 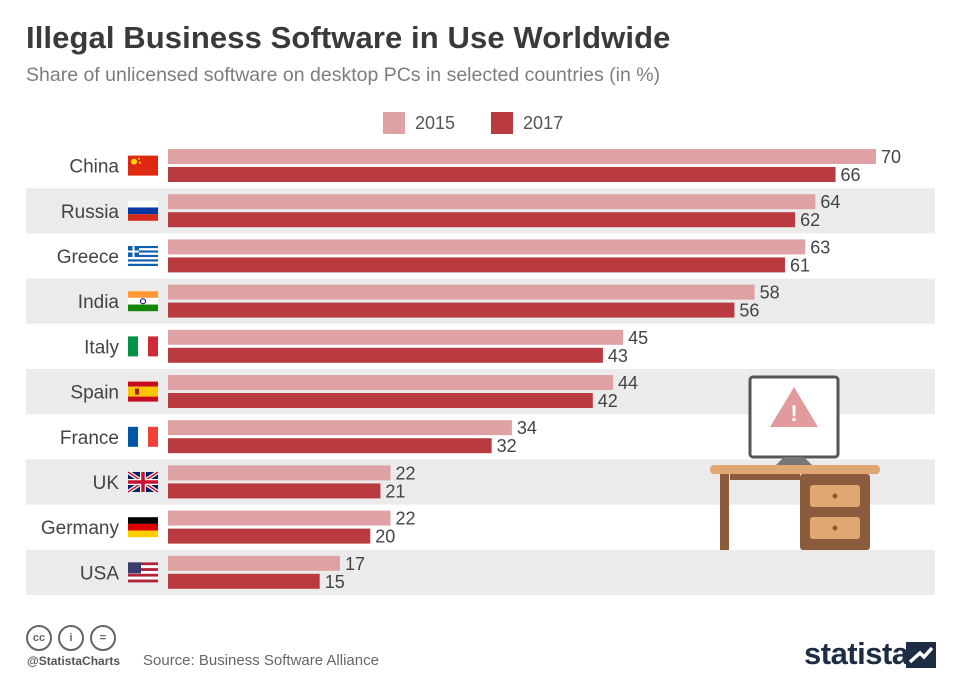 I want to click on data-label-2015: 34, so click(x=527, y=428).